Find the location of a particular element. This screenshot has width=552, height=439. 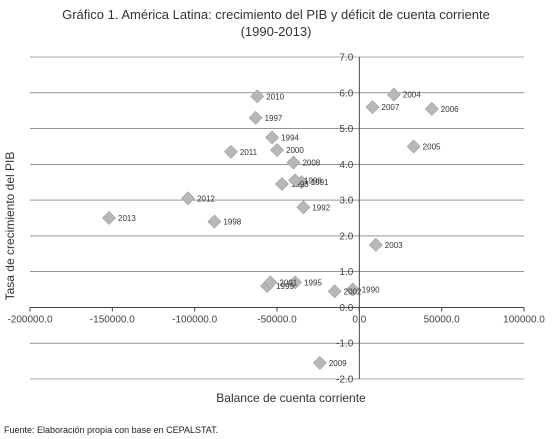

data-point-1996: 1996 is located at coordinates (305, 180).